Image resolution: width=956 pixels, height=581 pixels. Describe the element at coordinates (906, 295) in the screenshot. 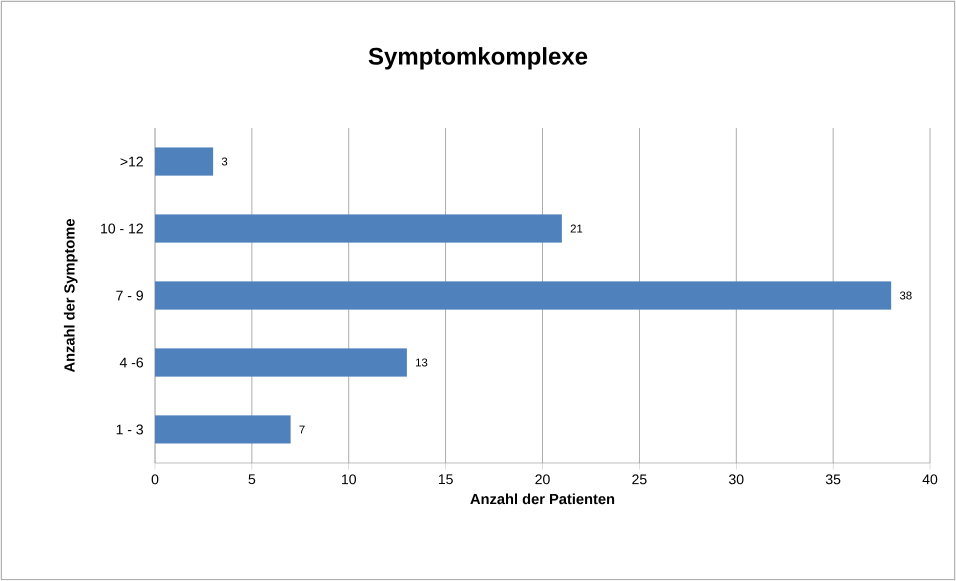

I see `data-label: 38` at that location.